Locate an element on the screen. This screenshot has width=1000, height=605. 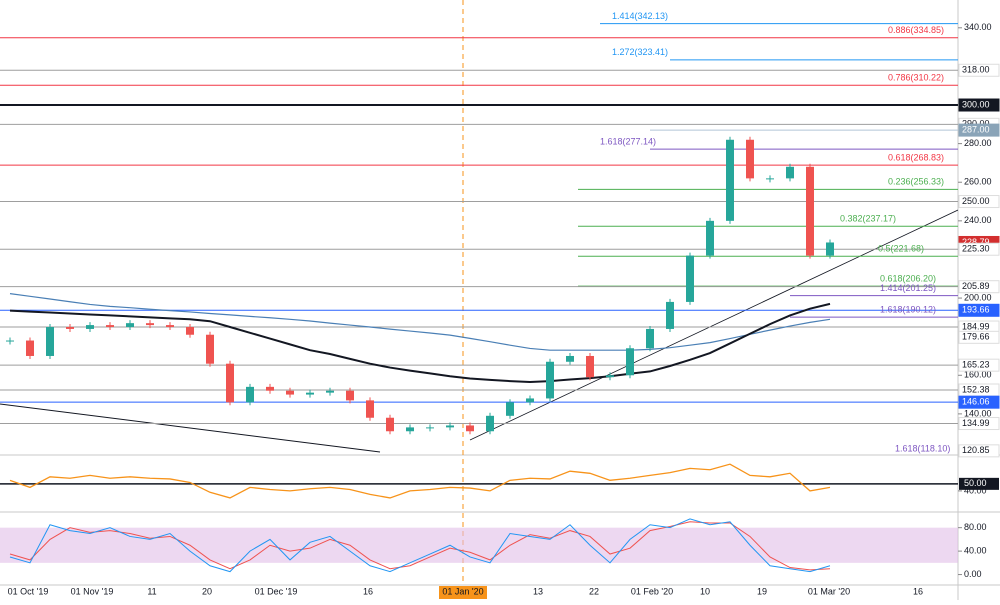
price-label: 120.85 is located at coordinates (976, 450).